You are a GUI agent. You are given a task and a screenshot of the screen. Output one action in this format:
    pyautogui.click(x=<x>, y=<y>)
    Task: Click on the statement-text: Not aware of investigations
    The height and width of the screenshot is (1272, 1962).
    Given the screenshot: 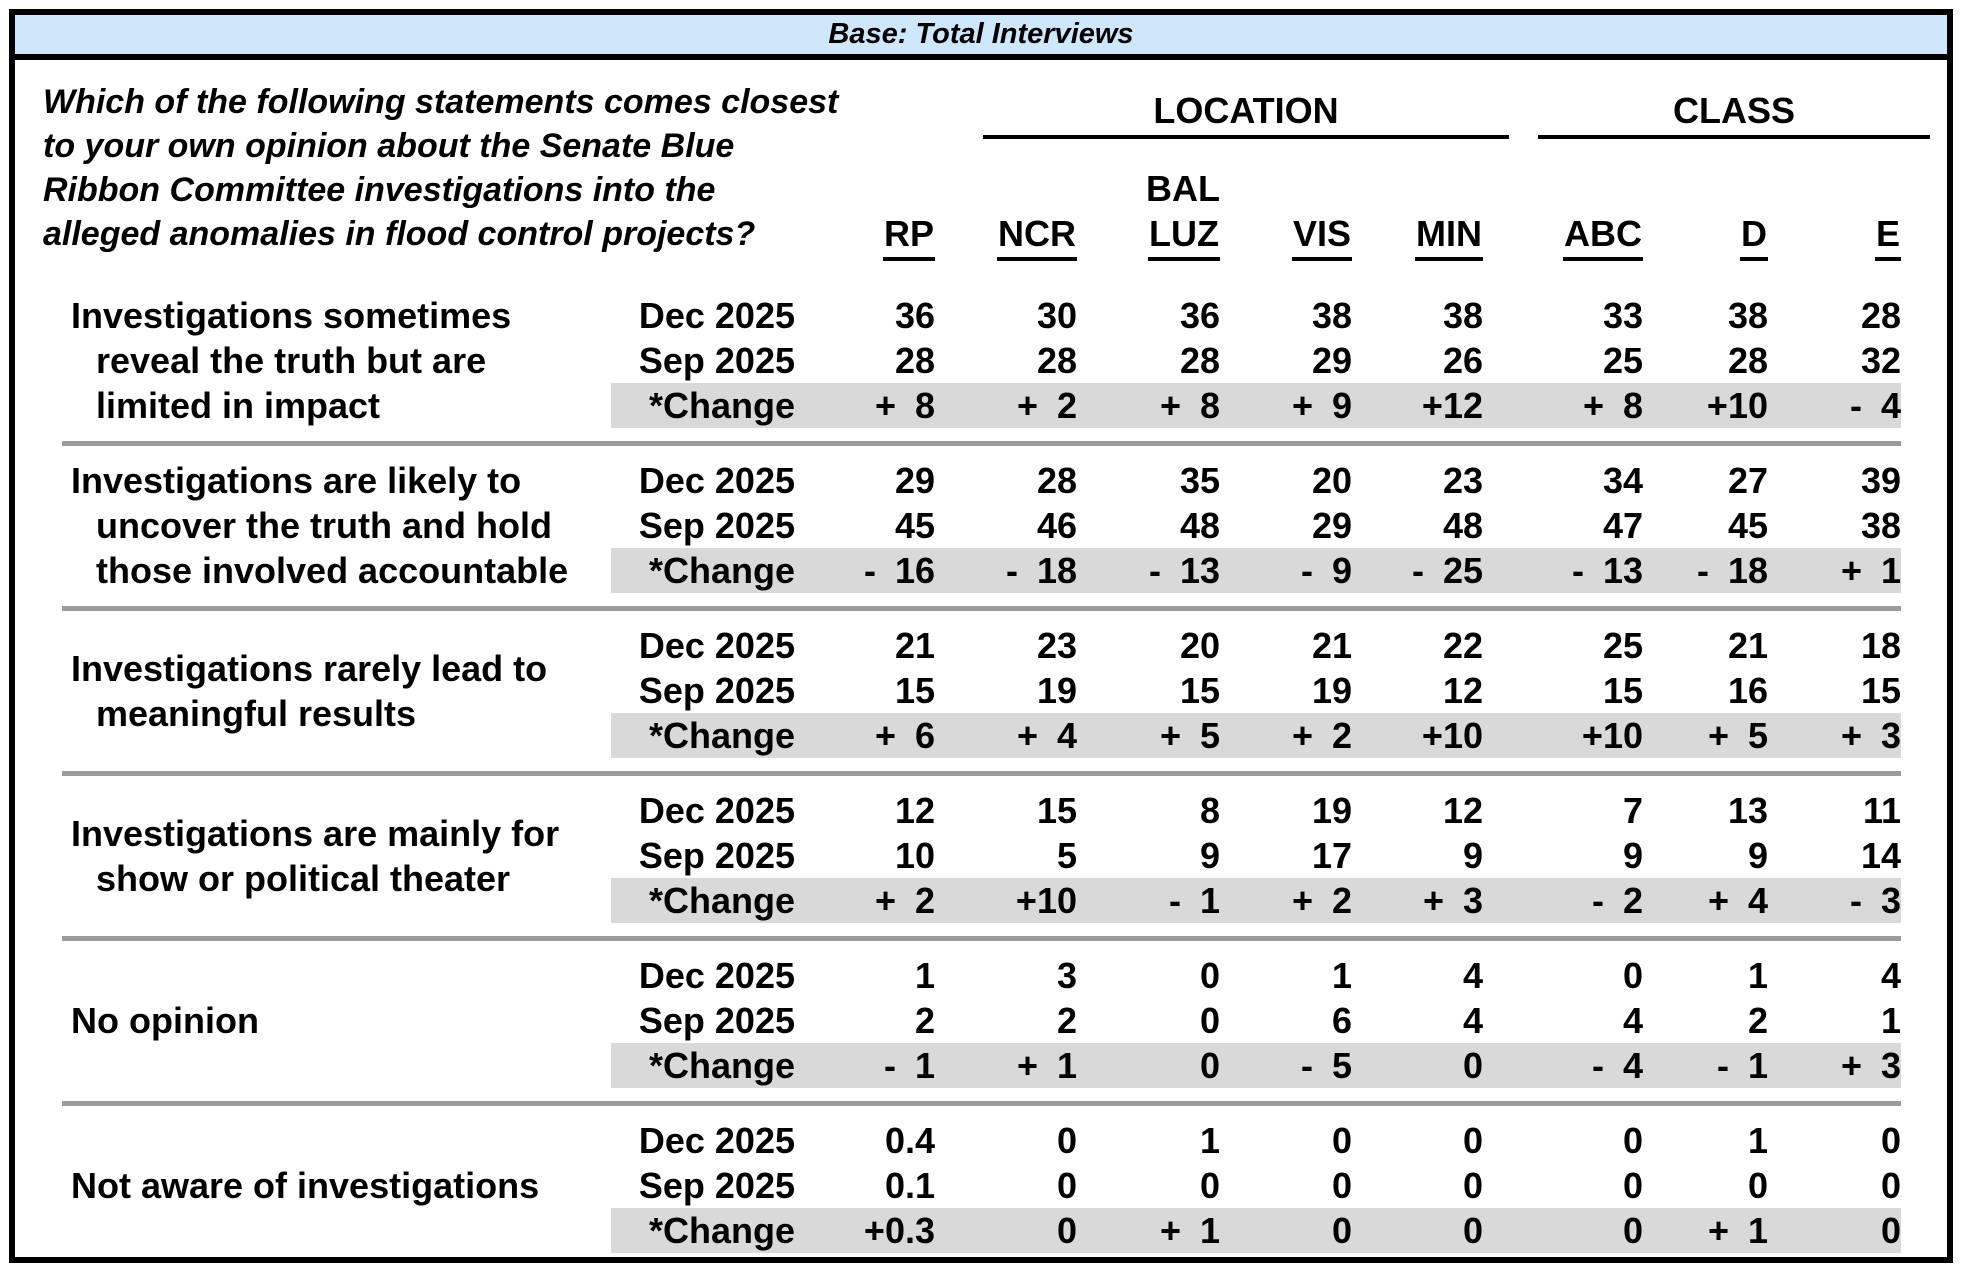 What is the action you would take?
    pyautogui.click(x=305, y=1185)
    